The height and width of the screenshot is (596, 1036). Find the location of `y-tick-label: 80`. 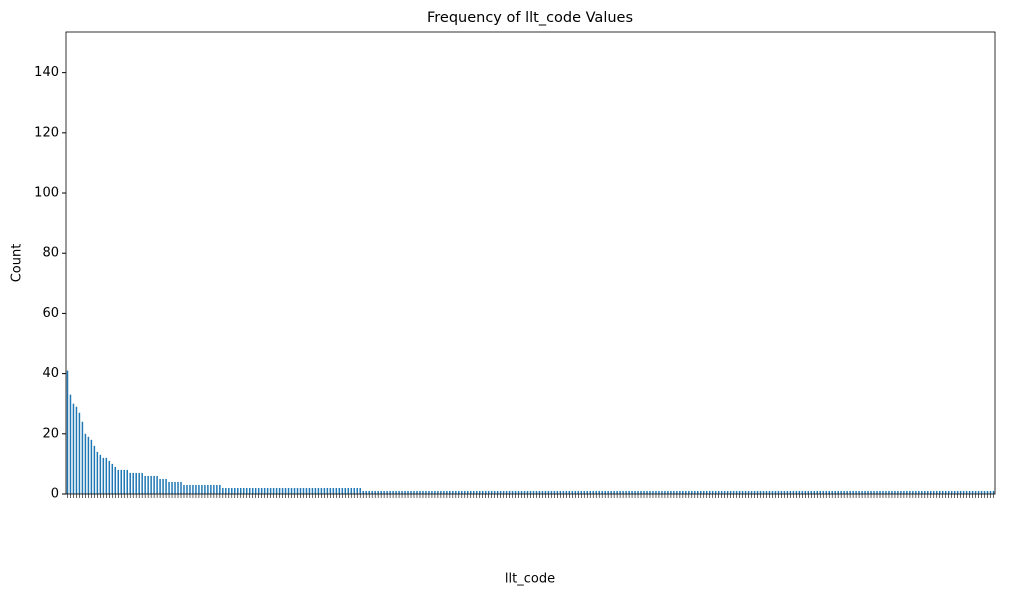

y-tick-label: 80 is located at coordinates (50, 253).